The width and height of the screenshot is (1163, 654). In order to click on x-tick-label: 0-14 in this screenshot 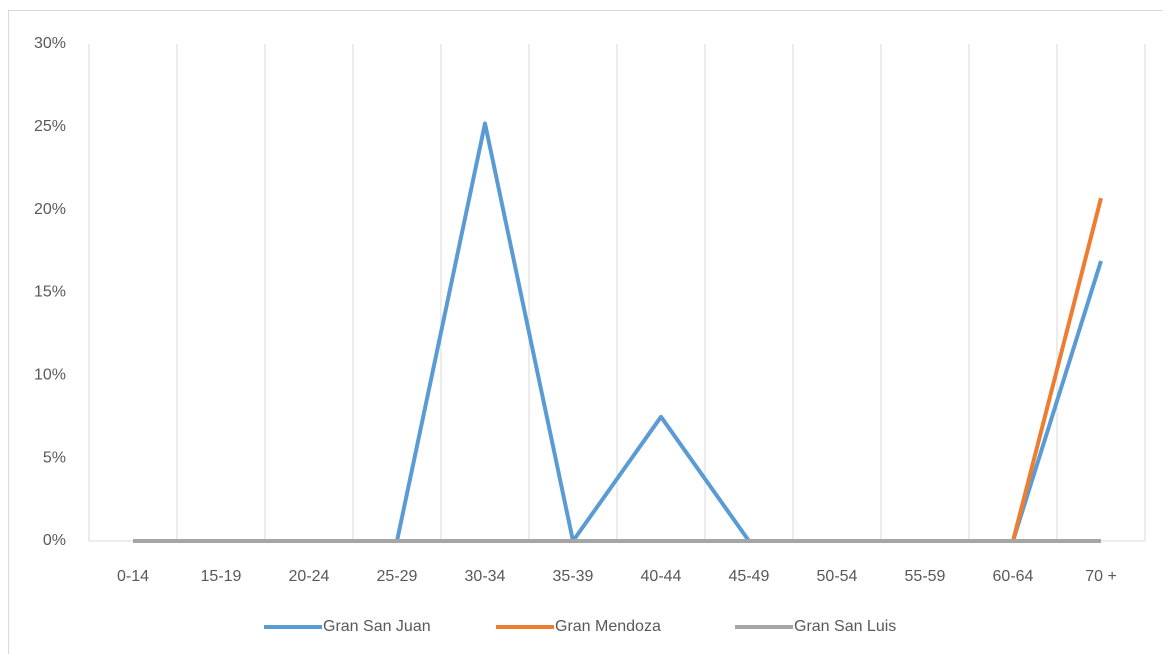, I will do `click(133, 576)`.